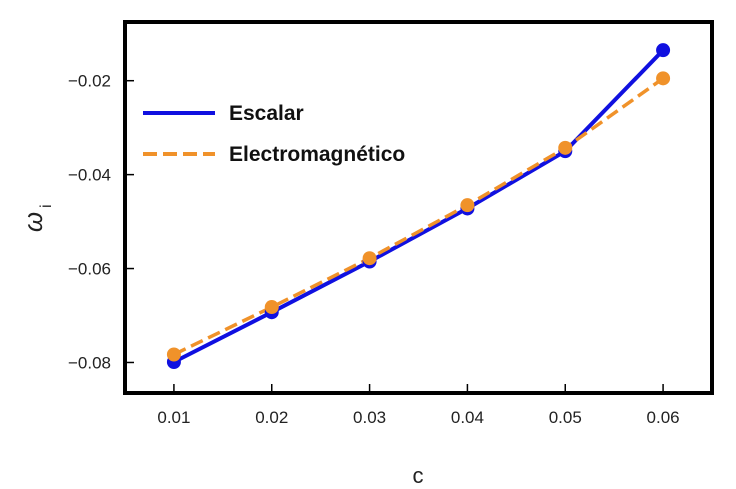 This screenshot has width=736, height=489. Describe the element at coordinates (274, 134) in the screenshot. I see `legend: Escalar Electromagnético` at that location.